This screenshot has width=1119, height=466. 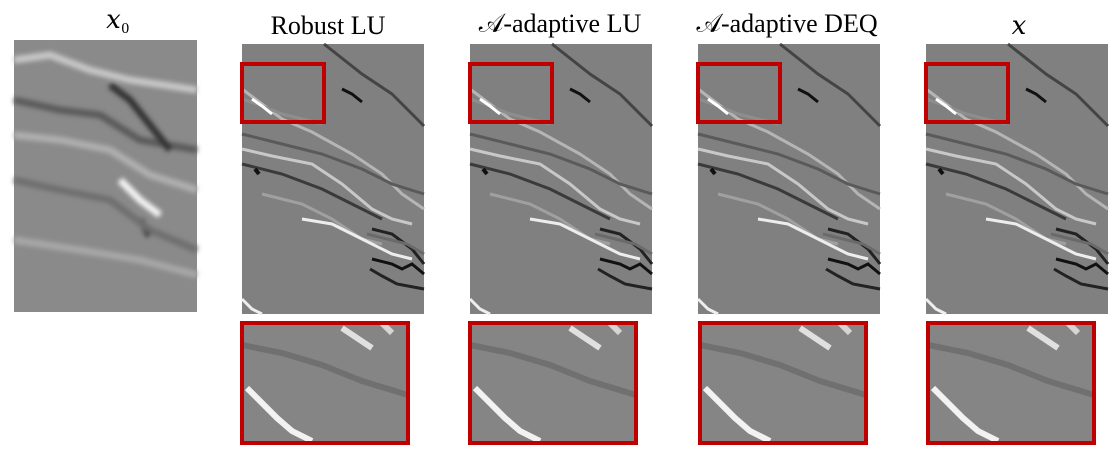 What do you see at coordinates (561, 179) in the screenshot?
I see `adaptive-lu-image` at bounding box center [561, 179].